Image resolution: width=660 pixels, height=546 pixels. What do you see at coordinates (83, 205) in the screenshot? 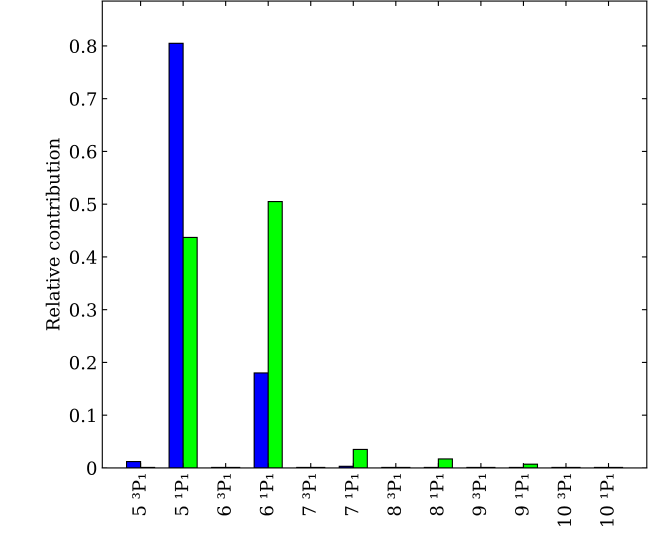
I see `y-tick-label: 0.5` at bounding box center [83, 205].